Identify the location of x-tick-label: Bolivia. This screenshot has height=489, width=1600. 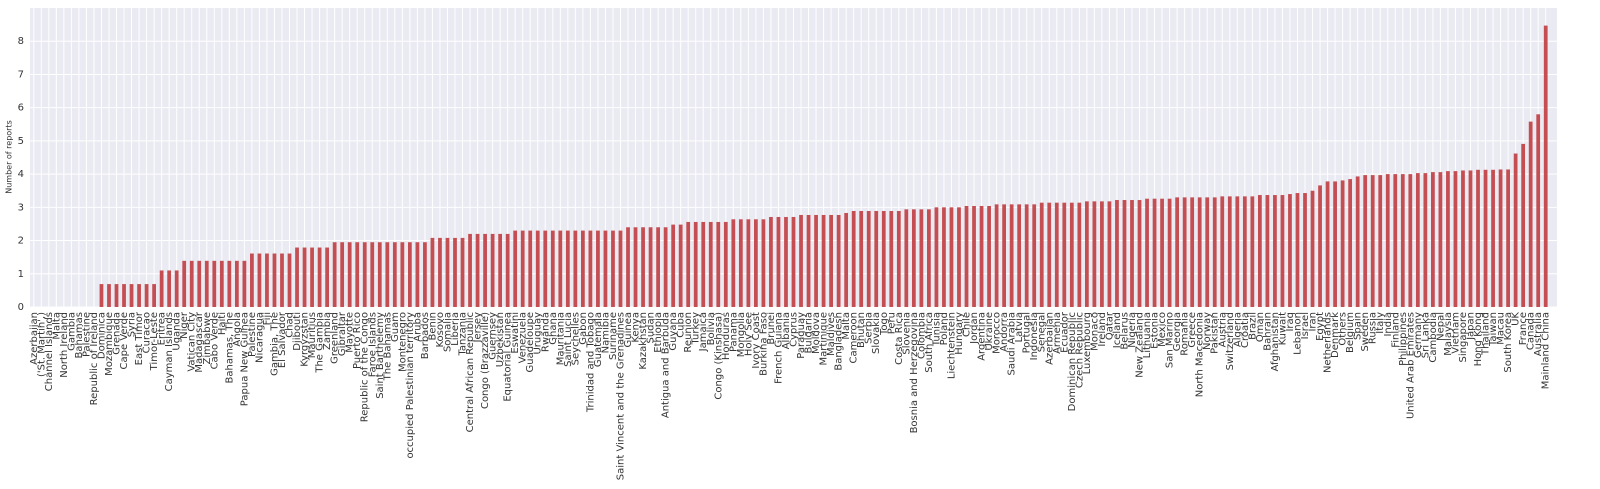
(711, 328).